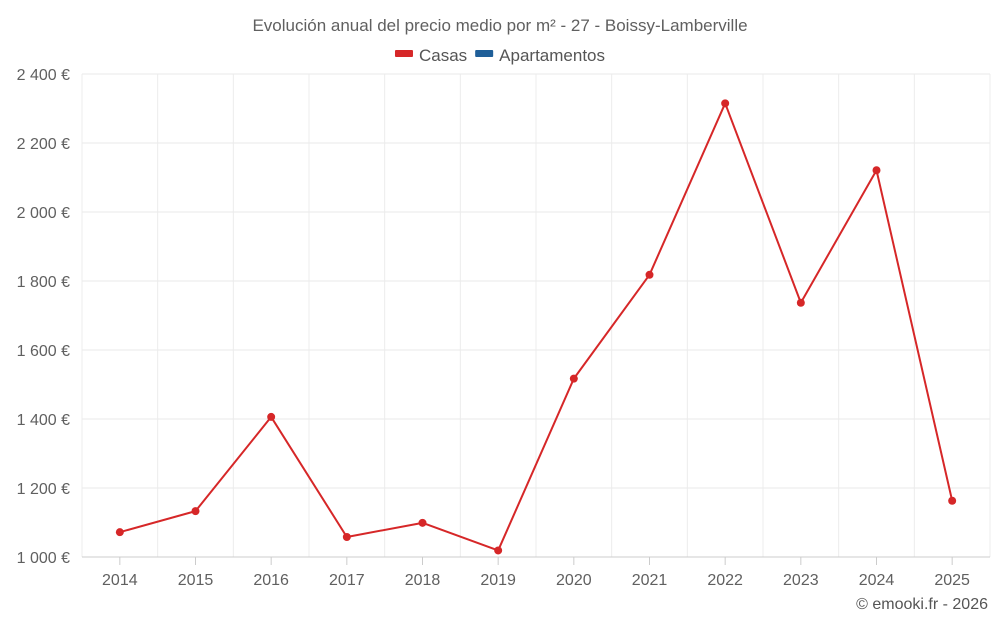 The height and width of the screenshot is (625, 1000). I want to click on legend-item-casas: Casas, so click(430, 55).